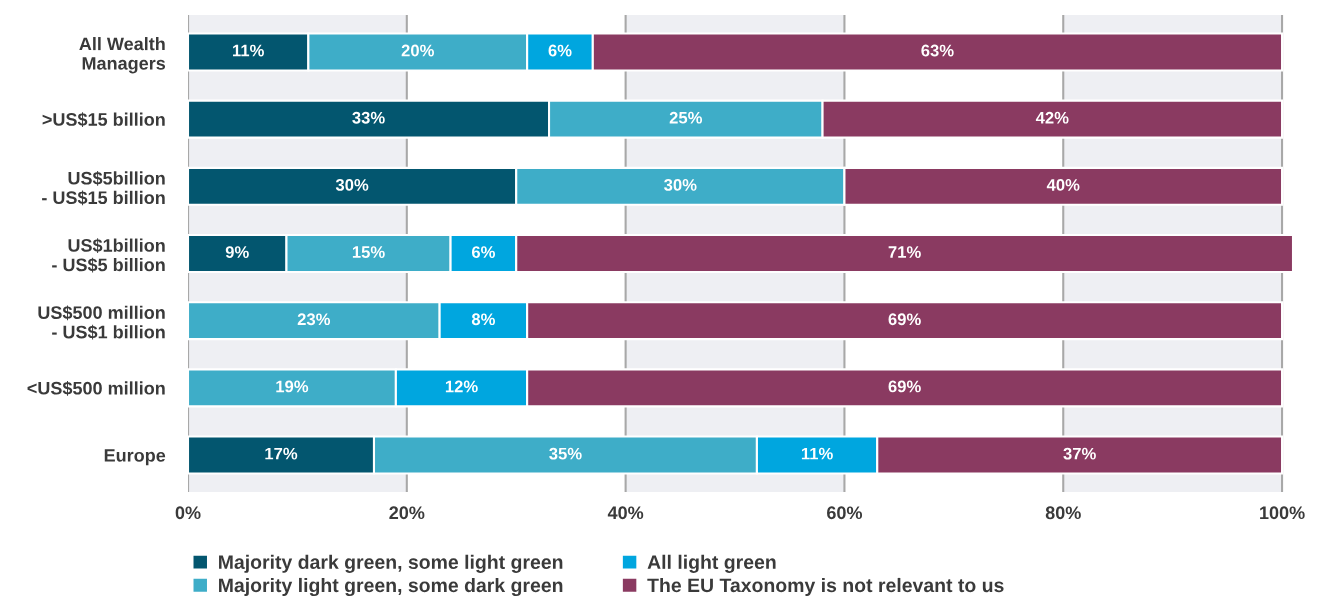 The width and height of the screenshot is (1322, 612). Describe the element at coordinates (1063, 184) in the screenshot. I see `data-label: 40%` at that location.